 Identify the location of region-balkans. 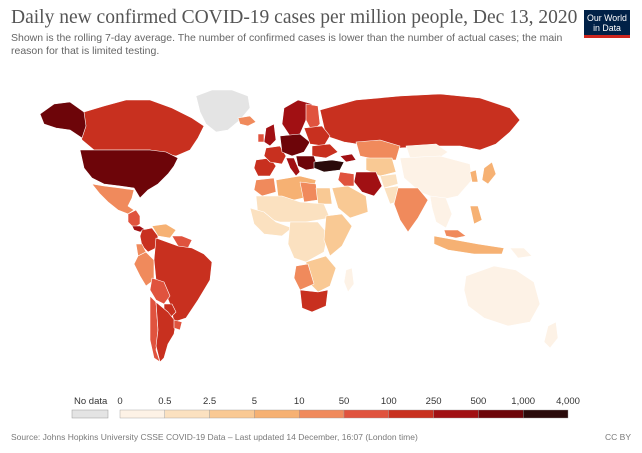
(307, 163).